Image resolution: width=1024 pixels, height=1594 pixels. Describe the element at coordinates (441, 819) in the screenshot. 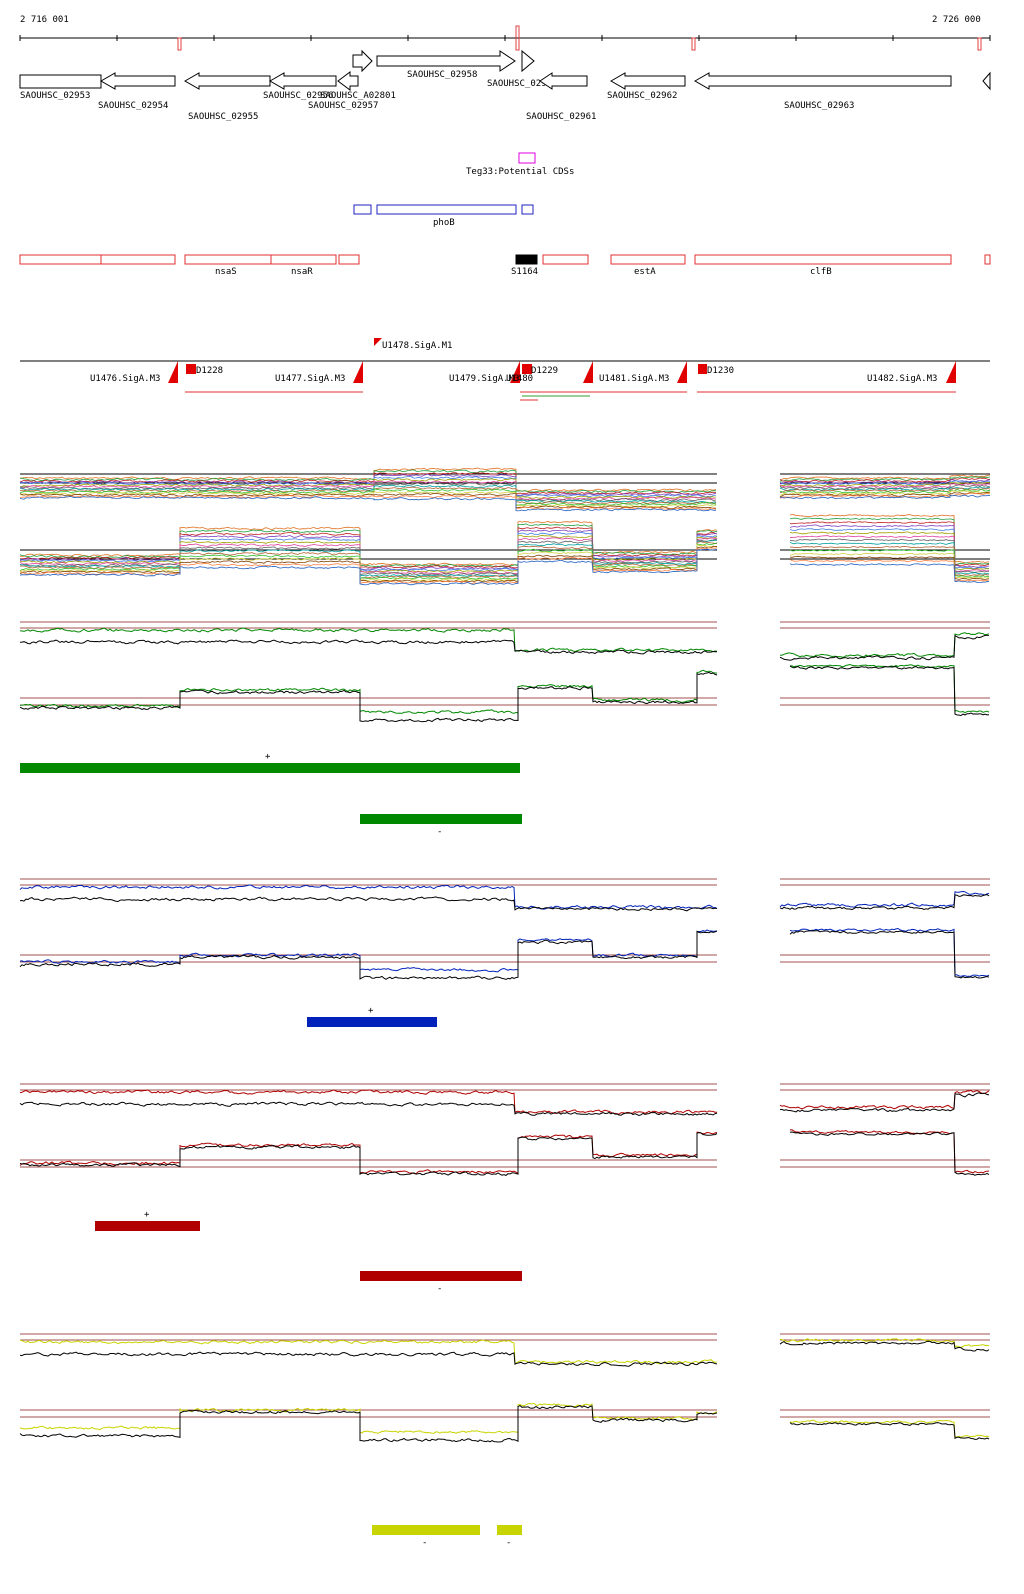

I see `green-minus-segment` at that location.